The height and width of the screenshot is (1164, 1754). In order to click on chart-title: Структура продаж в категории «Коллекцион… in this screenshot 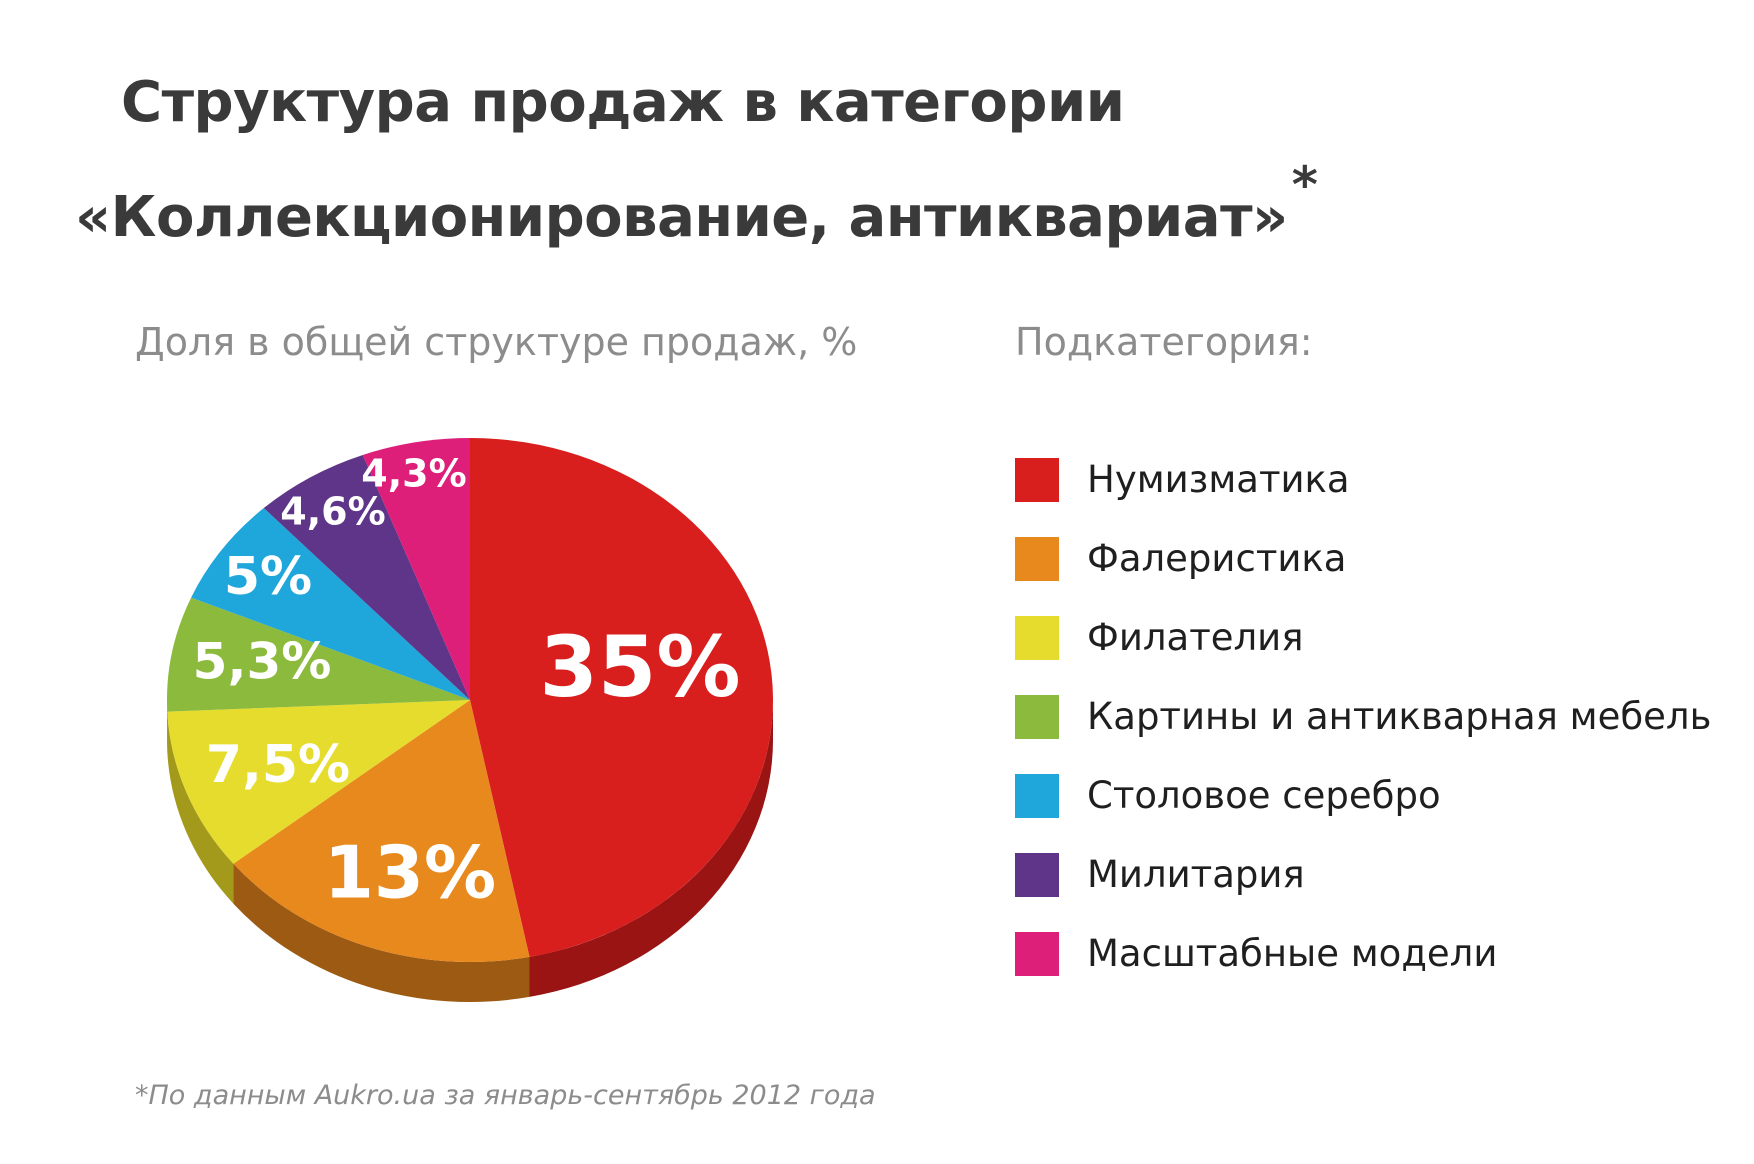, I will do `click(696, 160)`.